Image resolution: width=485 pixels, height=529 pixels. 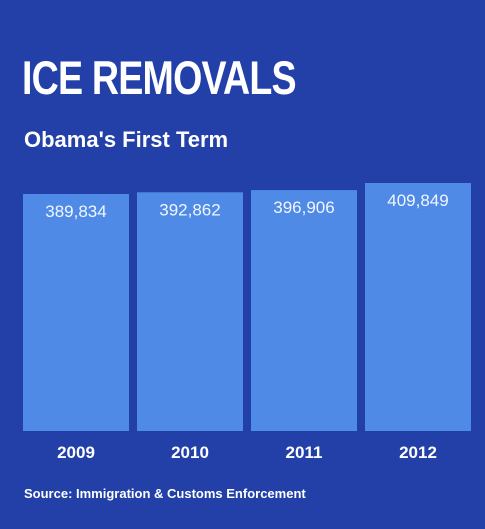 What do you see at coordinates (159, 77) in the screenshot?
I see `chart-title: ICE REMOVALS` at bounding box center [159, 77].